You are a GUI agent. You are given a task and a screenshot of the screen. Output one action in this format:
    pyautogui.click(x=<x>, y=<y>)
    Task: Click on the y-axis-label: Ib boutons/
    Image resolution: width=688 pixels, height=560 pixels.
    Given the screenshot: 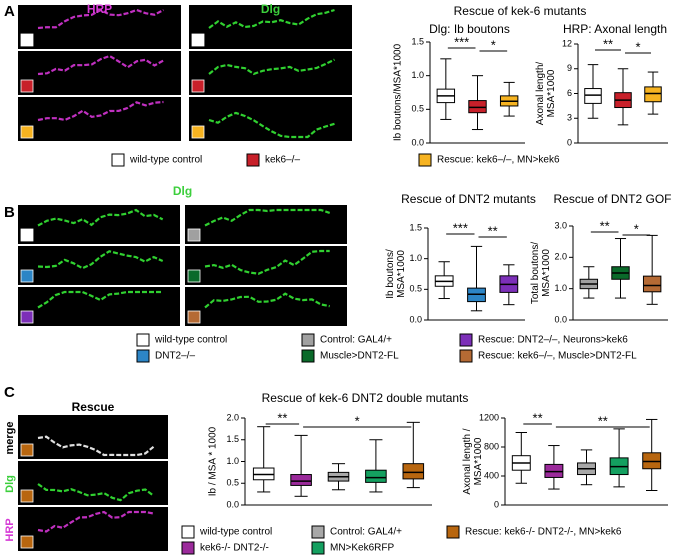 What is the action you would take?
    pyautogui.click(x=390, y=274)
    